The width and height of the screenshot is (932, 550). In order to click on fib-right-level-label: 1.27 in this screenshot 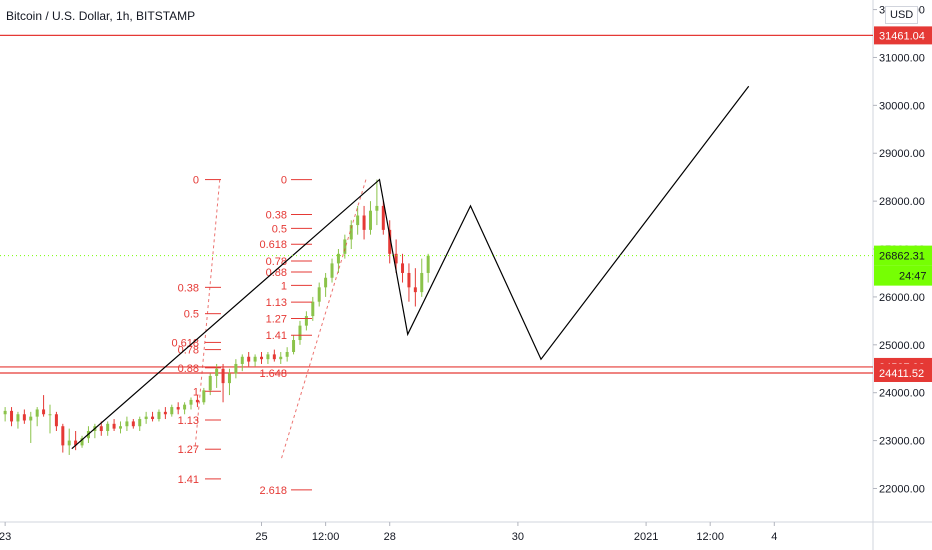, I will do `click(276, 319)`.